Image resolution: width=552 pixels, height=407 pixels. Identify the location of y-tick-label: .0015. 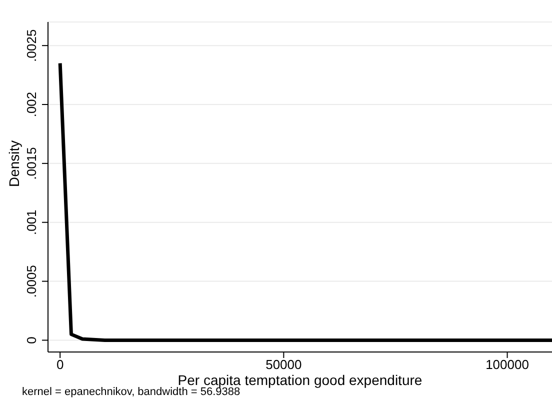
(31, 163).